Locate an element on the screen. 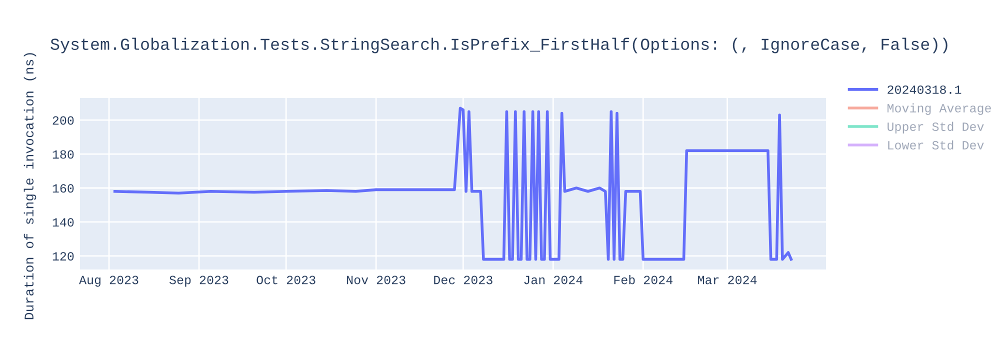  legend-label: Moving Average is located at coordinates (939, 109).